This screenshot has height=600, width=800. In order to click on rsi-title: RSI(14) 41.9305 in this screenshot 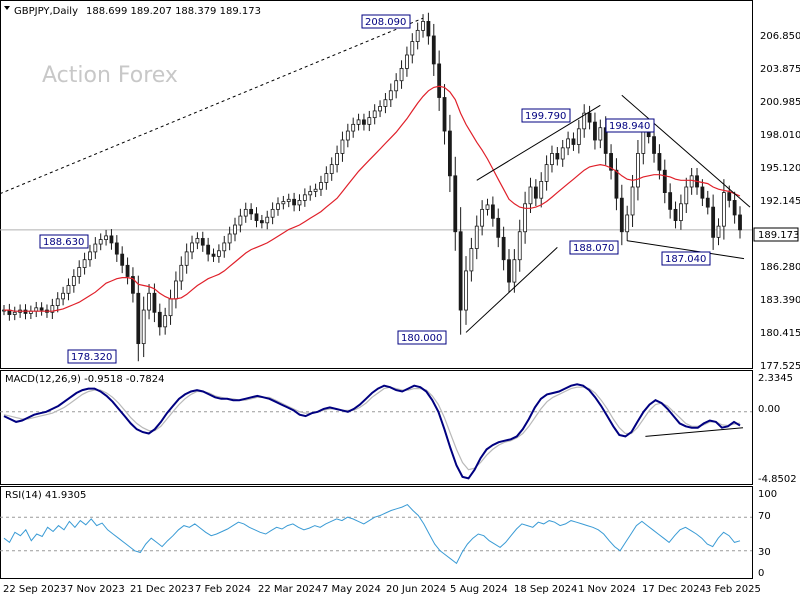, I will do `click(45, 495)`.